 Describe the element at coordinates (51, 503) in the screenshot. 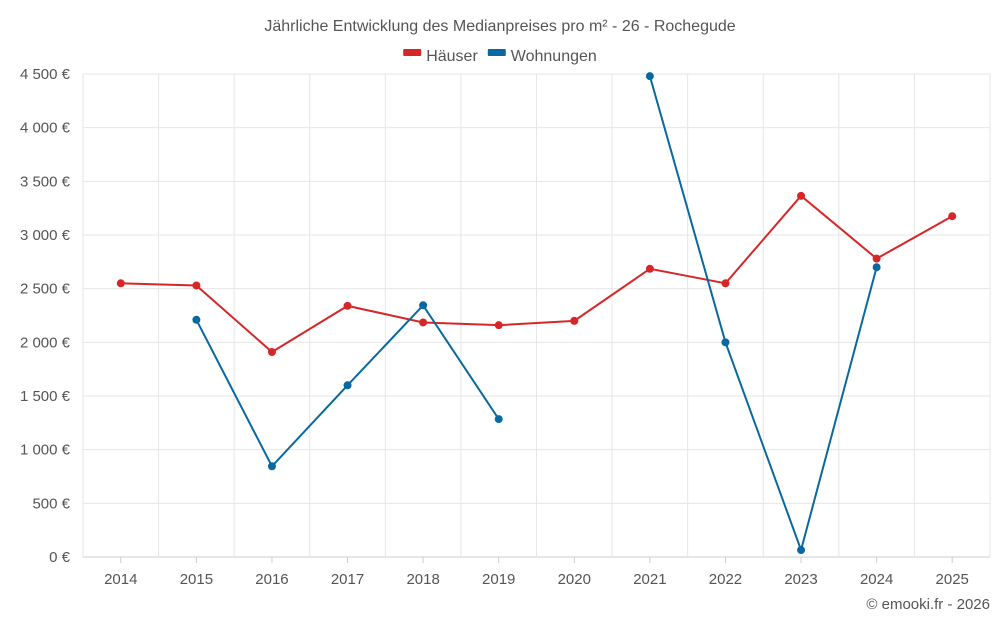

I see `y-tick-label: 500 €` at that location.